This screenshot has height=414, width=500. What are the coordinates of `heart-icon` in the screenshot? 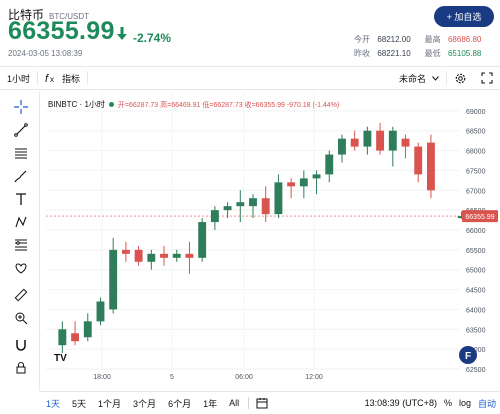 It's located at (21, 268).